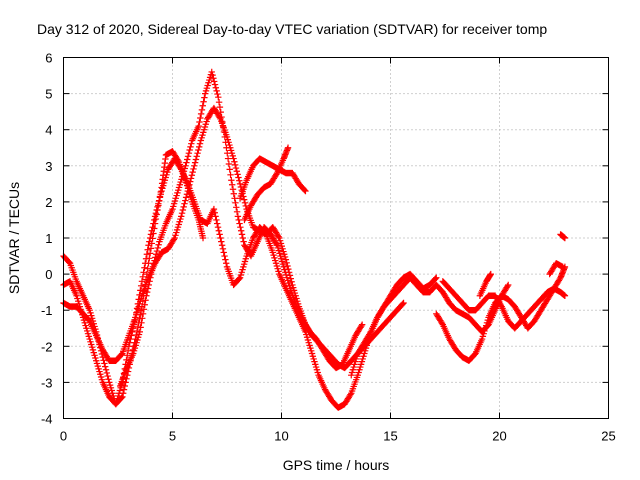 The height and width of the screenshot is (480, 640). Describe the element at coordinates (48, 274) in the screenshot. I see `y-tick-label: 0` at that location.